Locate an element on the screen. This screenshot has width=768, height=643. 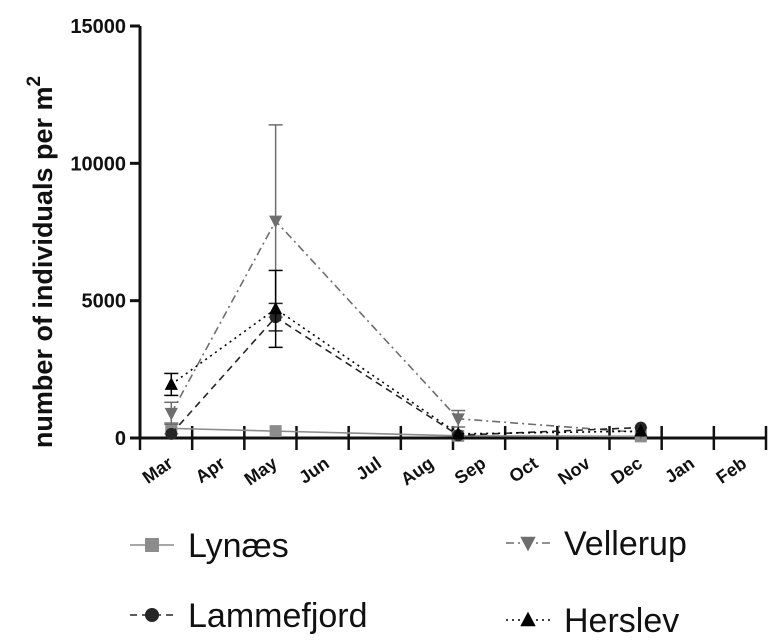
series-lammefjord is located at coordinates (406, 372).